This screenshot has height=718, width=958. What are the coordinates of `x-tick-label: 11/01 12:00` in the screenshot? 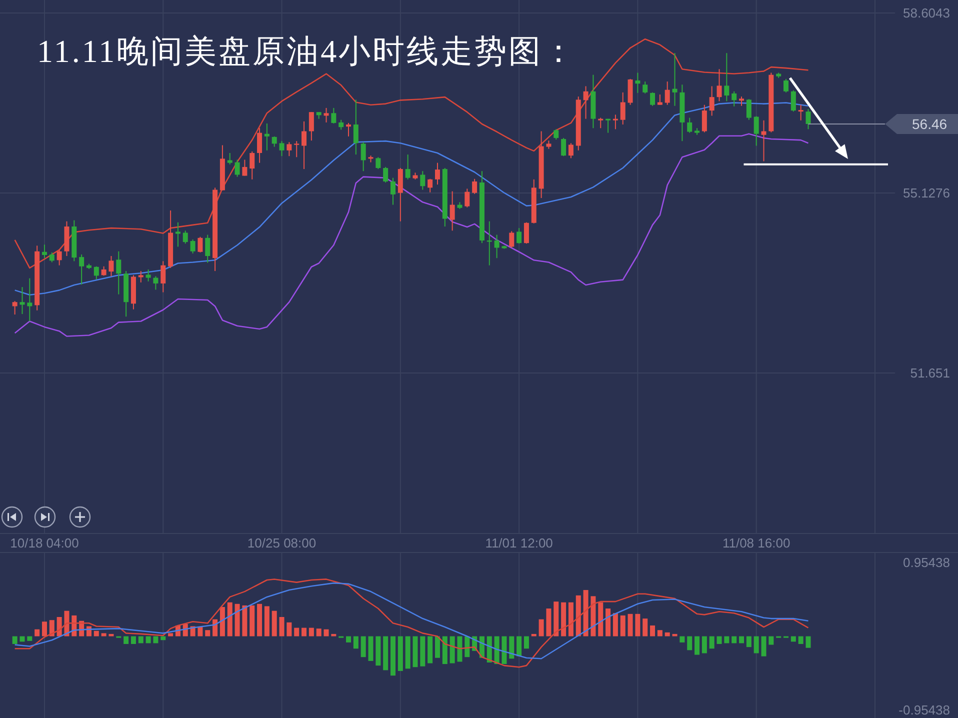 It's located at (519, 543).